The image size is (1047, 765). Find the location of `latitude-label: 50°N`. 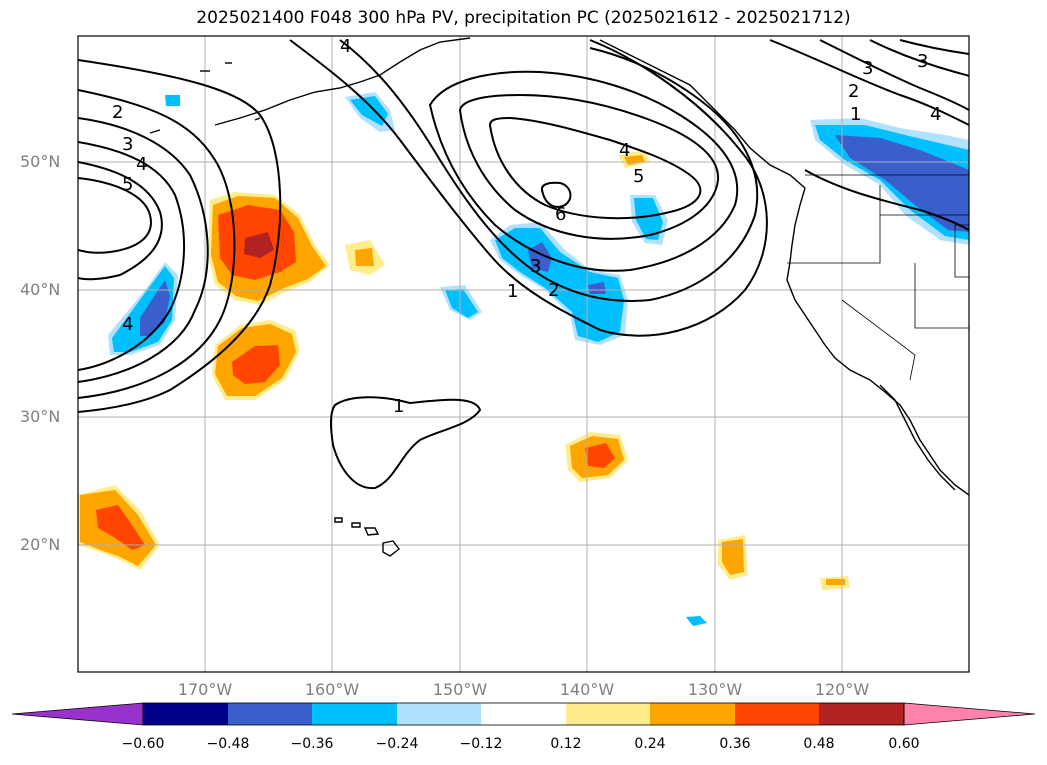

latitude-label: 50°N is located at coordinates (40, 161).